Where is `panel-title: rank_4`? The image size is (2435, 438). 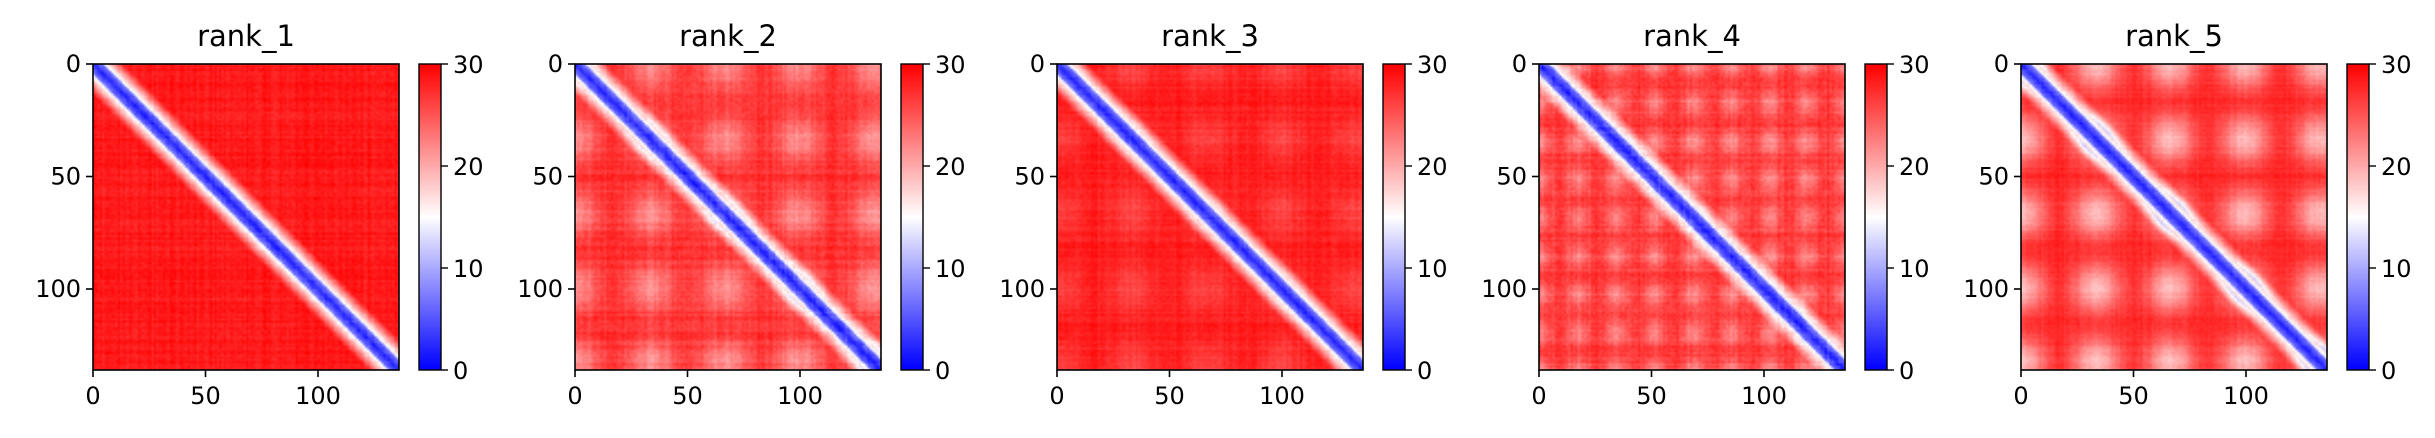 panel-title: rank_4 is located at coordinates (1692, 36).